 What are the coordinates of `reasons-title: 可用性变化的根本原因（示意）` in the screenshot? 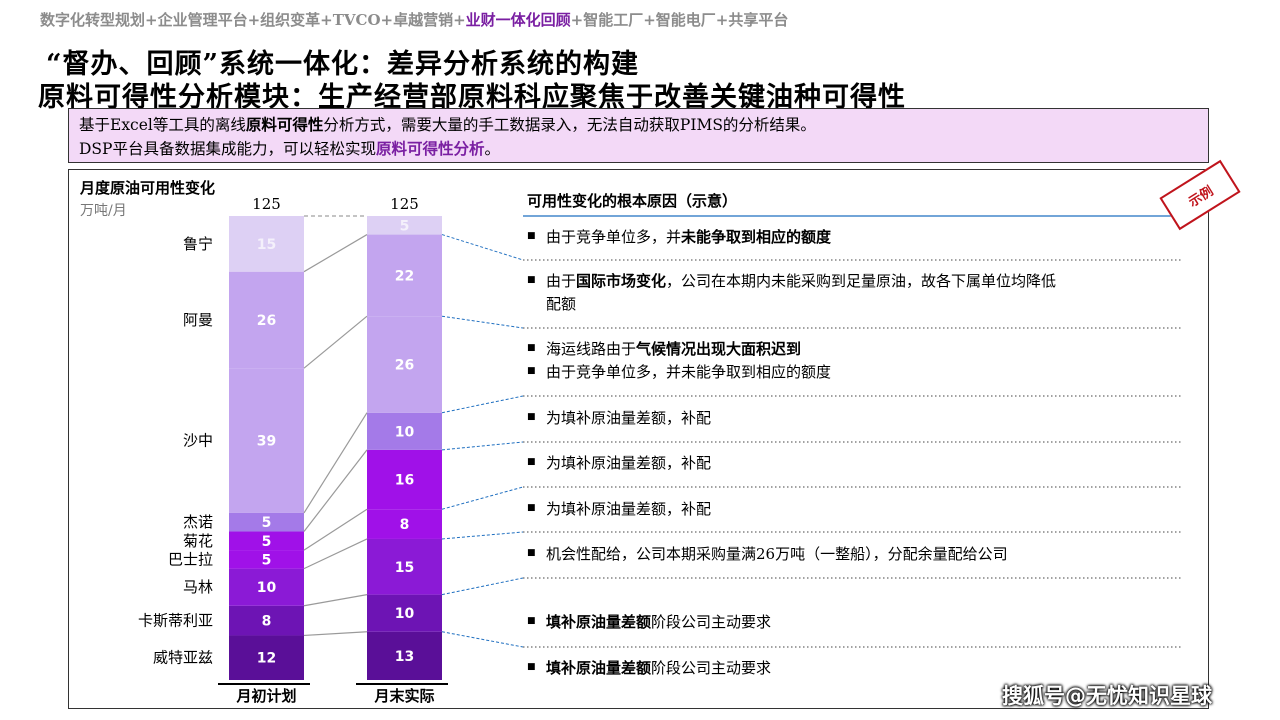 It's located at (632, 201).